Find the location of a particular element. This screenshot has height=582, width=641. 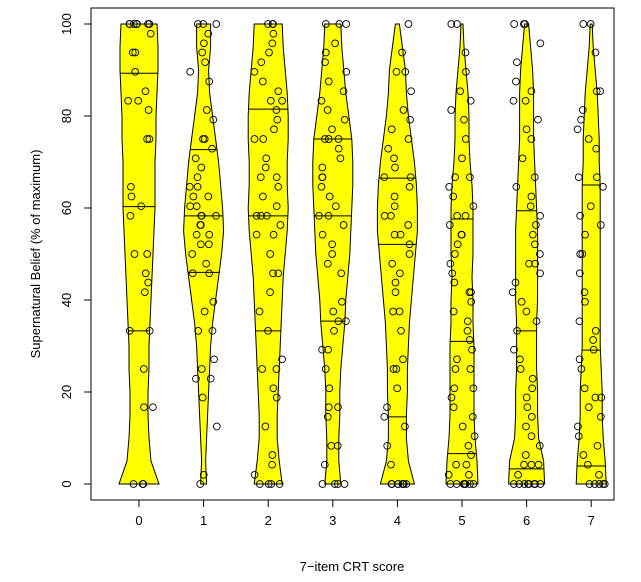

y-axis-title: Supernatural Belief (% of maximum) is located at coordinates (35, 254).